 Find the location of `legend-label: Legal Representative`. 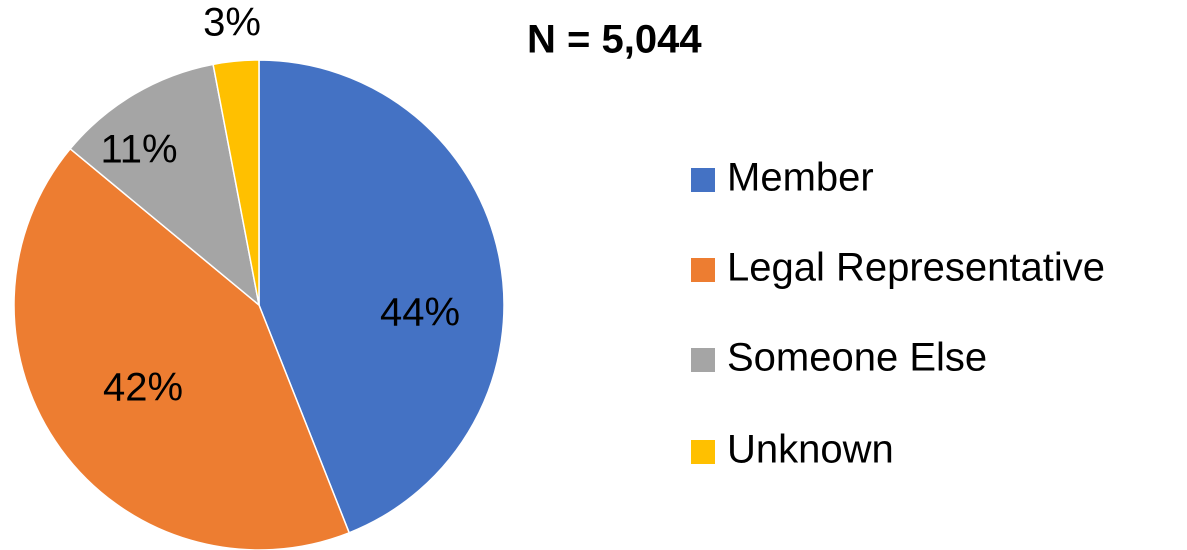

legend-label: Legal Representative is located at coordinates (916, 268).